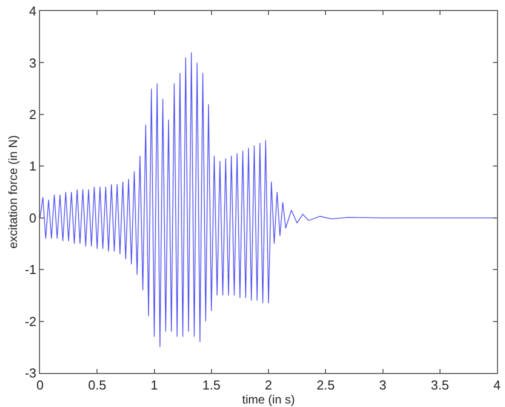 The width and height of the screenshot is (505, 407). I want to click on x-tick-label: 2, so click(268, 385).